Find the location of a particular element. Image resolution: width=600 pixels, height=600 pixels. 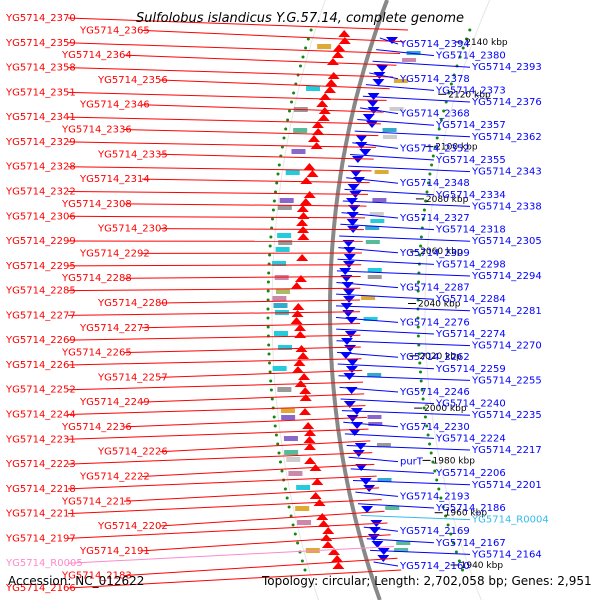

gene-label-right: YG5714_2262 is located at coordinates (434, 357).